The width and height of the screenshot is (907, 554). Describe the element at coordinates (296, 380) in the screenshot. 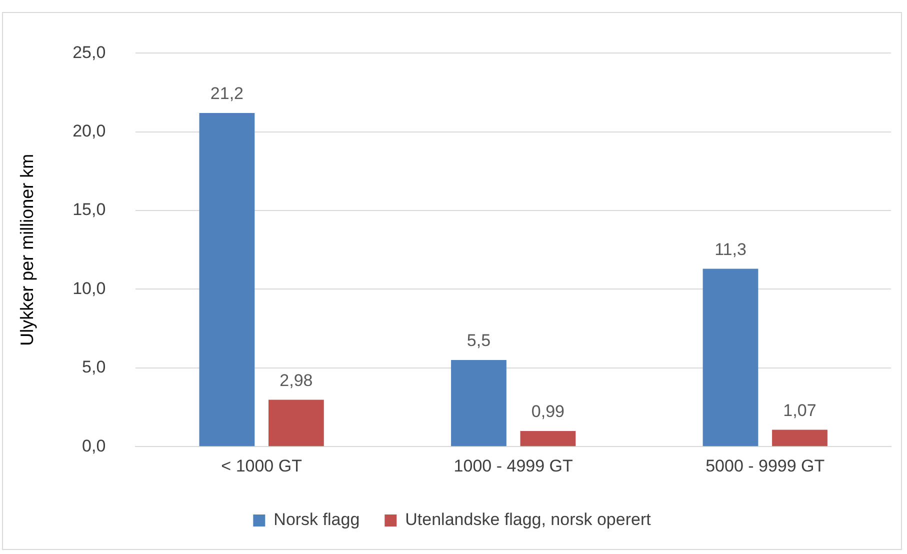

I see `data-label: 2,98` at that location.